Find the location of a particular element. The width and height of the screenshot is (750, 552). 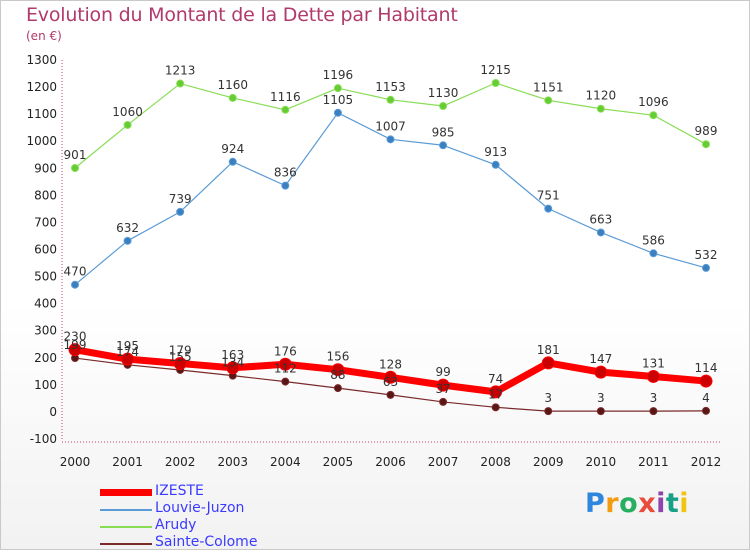

x-tick-label: 2003 is located at coordinates (232, 462).